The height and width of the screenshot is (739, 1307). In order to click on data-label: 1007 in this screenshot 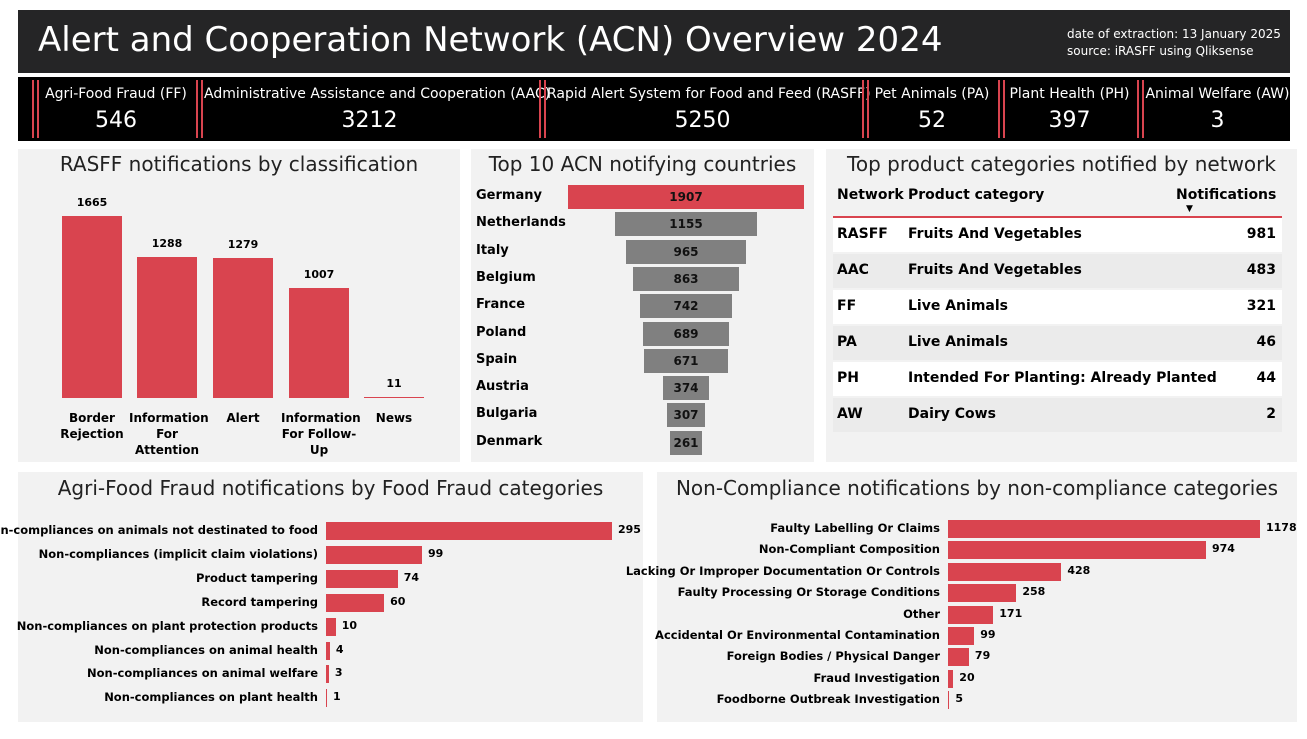, I will do `click(319, 274)`.